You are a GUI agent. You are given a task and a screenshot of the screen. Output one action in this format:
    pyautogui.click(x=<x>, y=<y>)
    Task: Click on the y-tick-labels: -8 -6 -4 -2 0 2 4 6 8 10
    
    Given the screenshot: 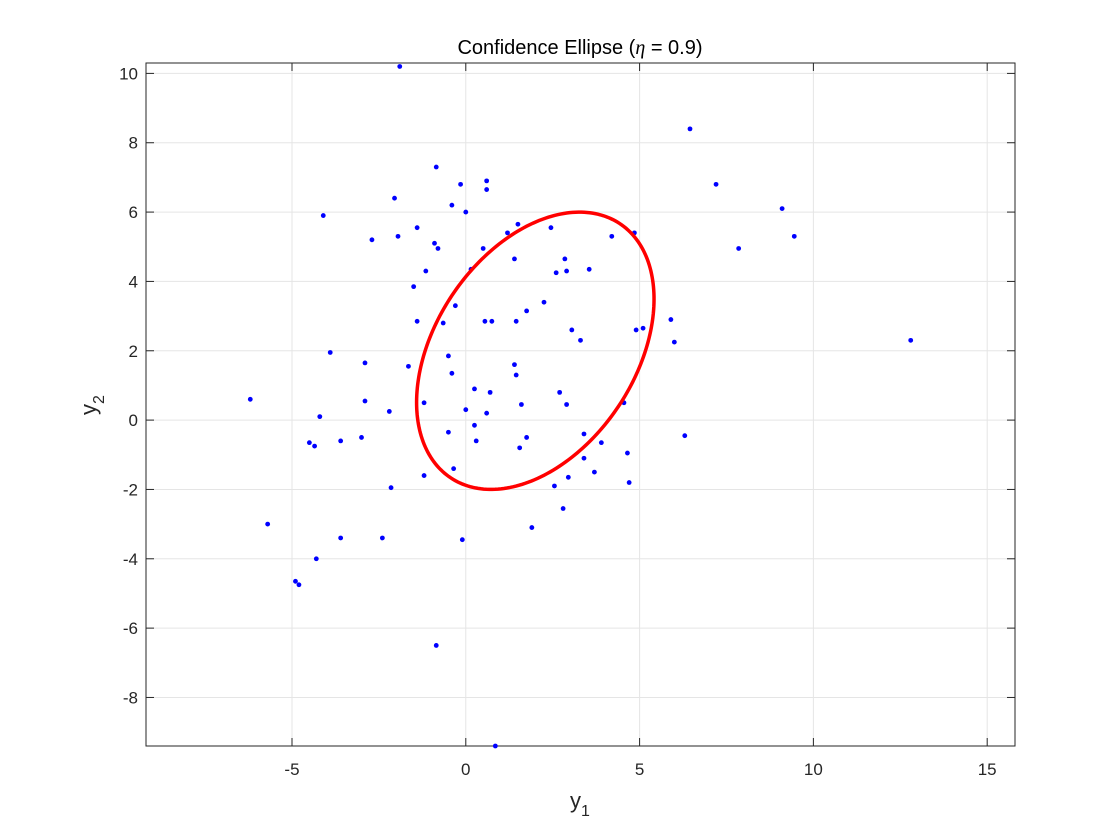 What is the action you would take?
    pyautogui.click(x=128, y=385)
    